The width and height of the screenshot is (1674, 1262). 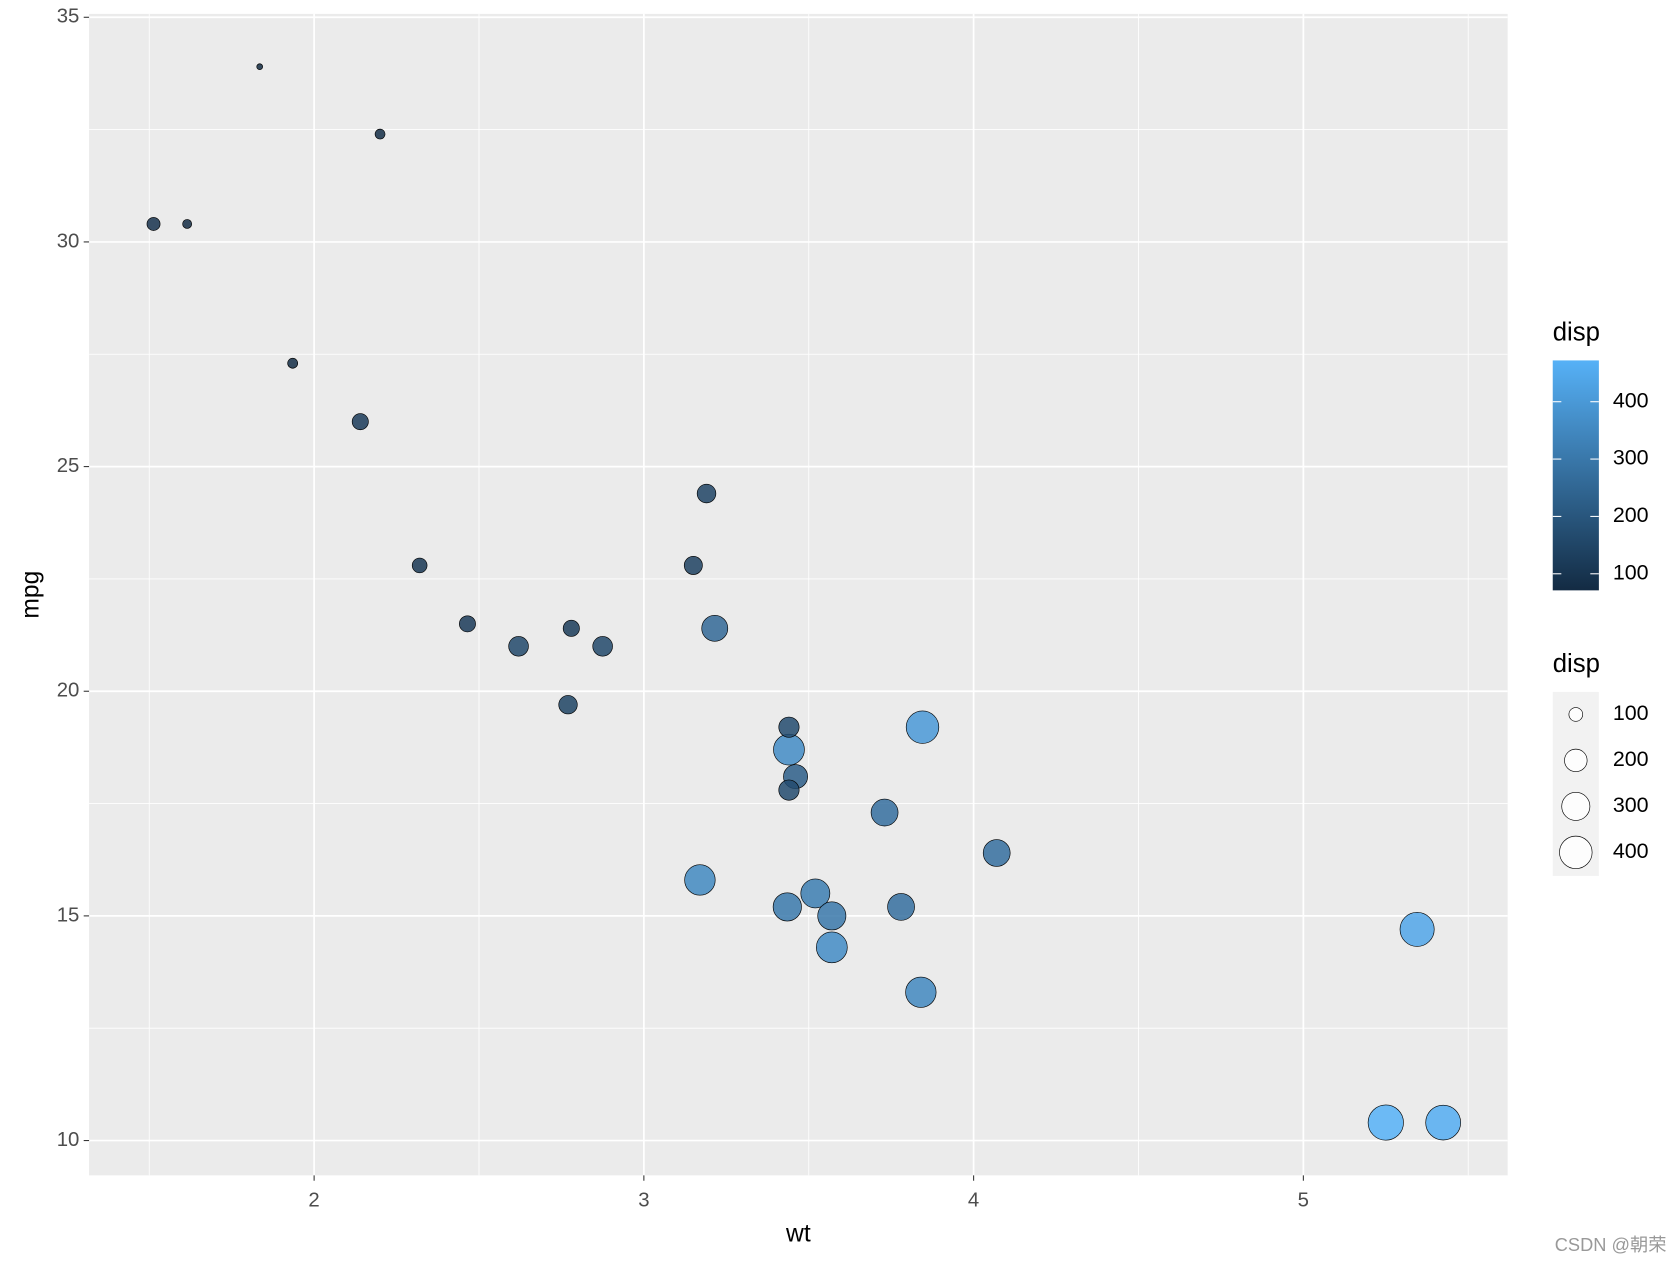 I want to click on colorbar-label: 200, so click(x=1631, y=515).